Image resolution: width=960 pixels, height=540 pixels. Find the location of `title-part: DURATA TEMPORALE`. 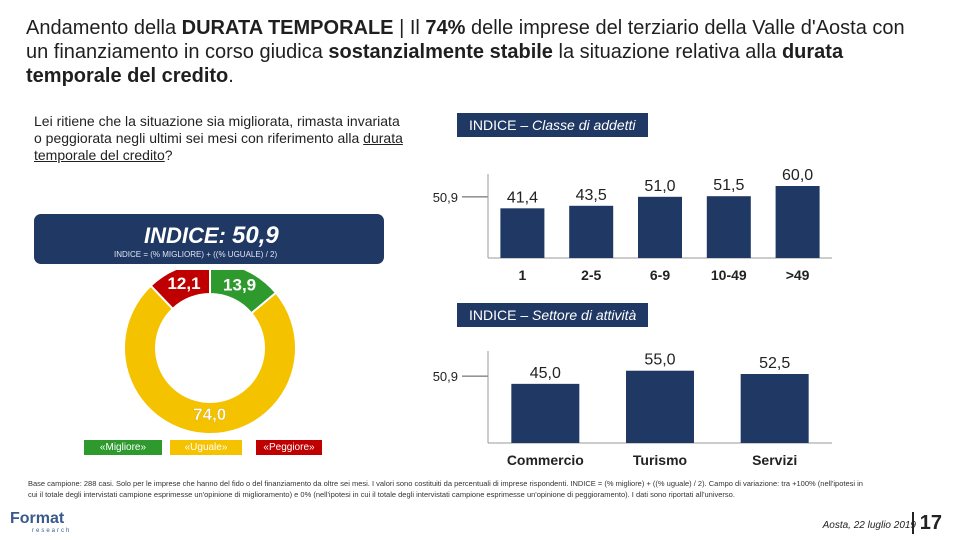

title-part: DURATA TEMPORALE is located at coordinates (287, 28).